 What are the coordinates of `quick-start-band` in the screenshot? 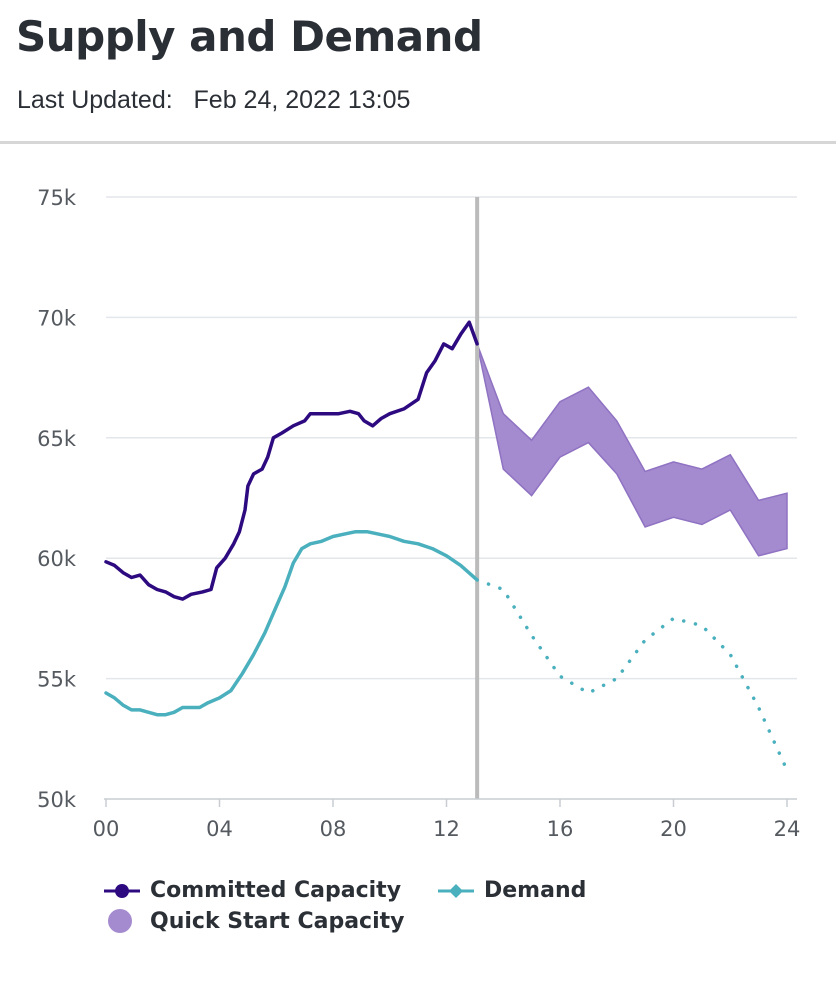 It's located at (632, 450).